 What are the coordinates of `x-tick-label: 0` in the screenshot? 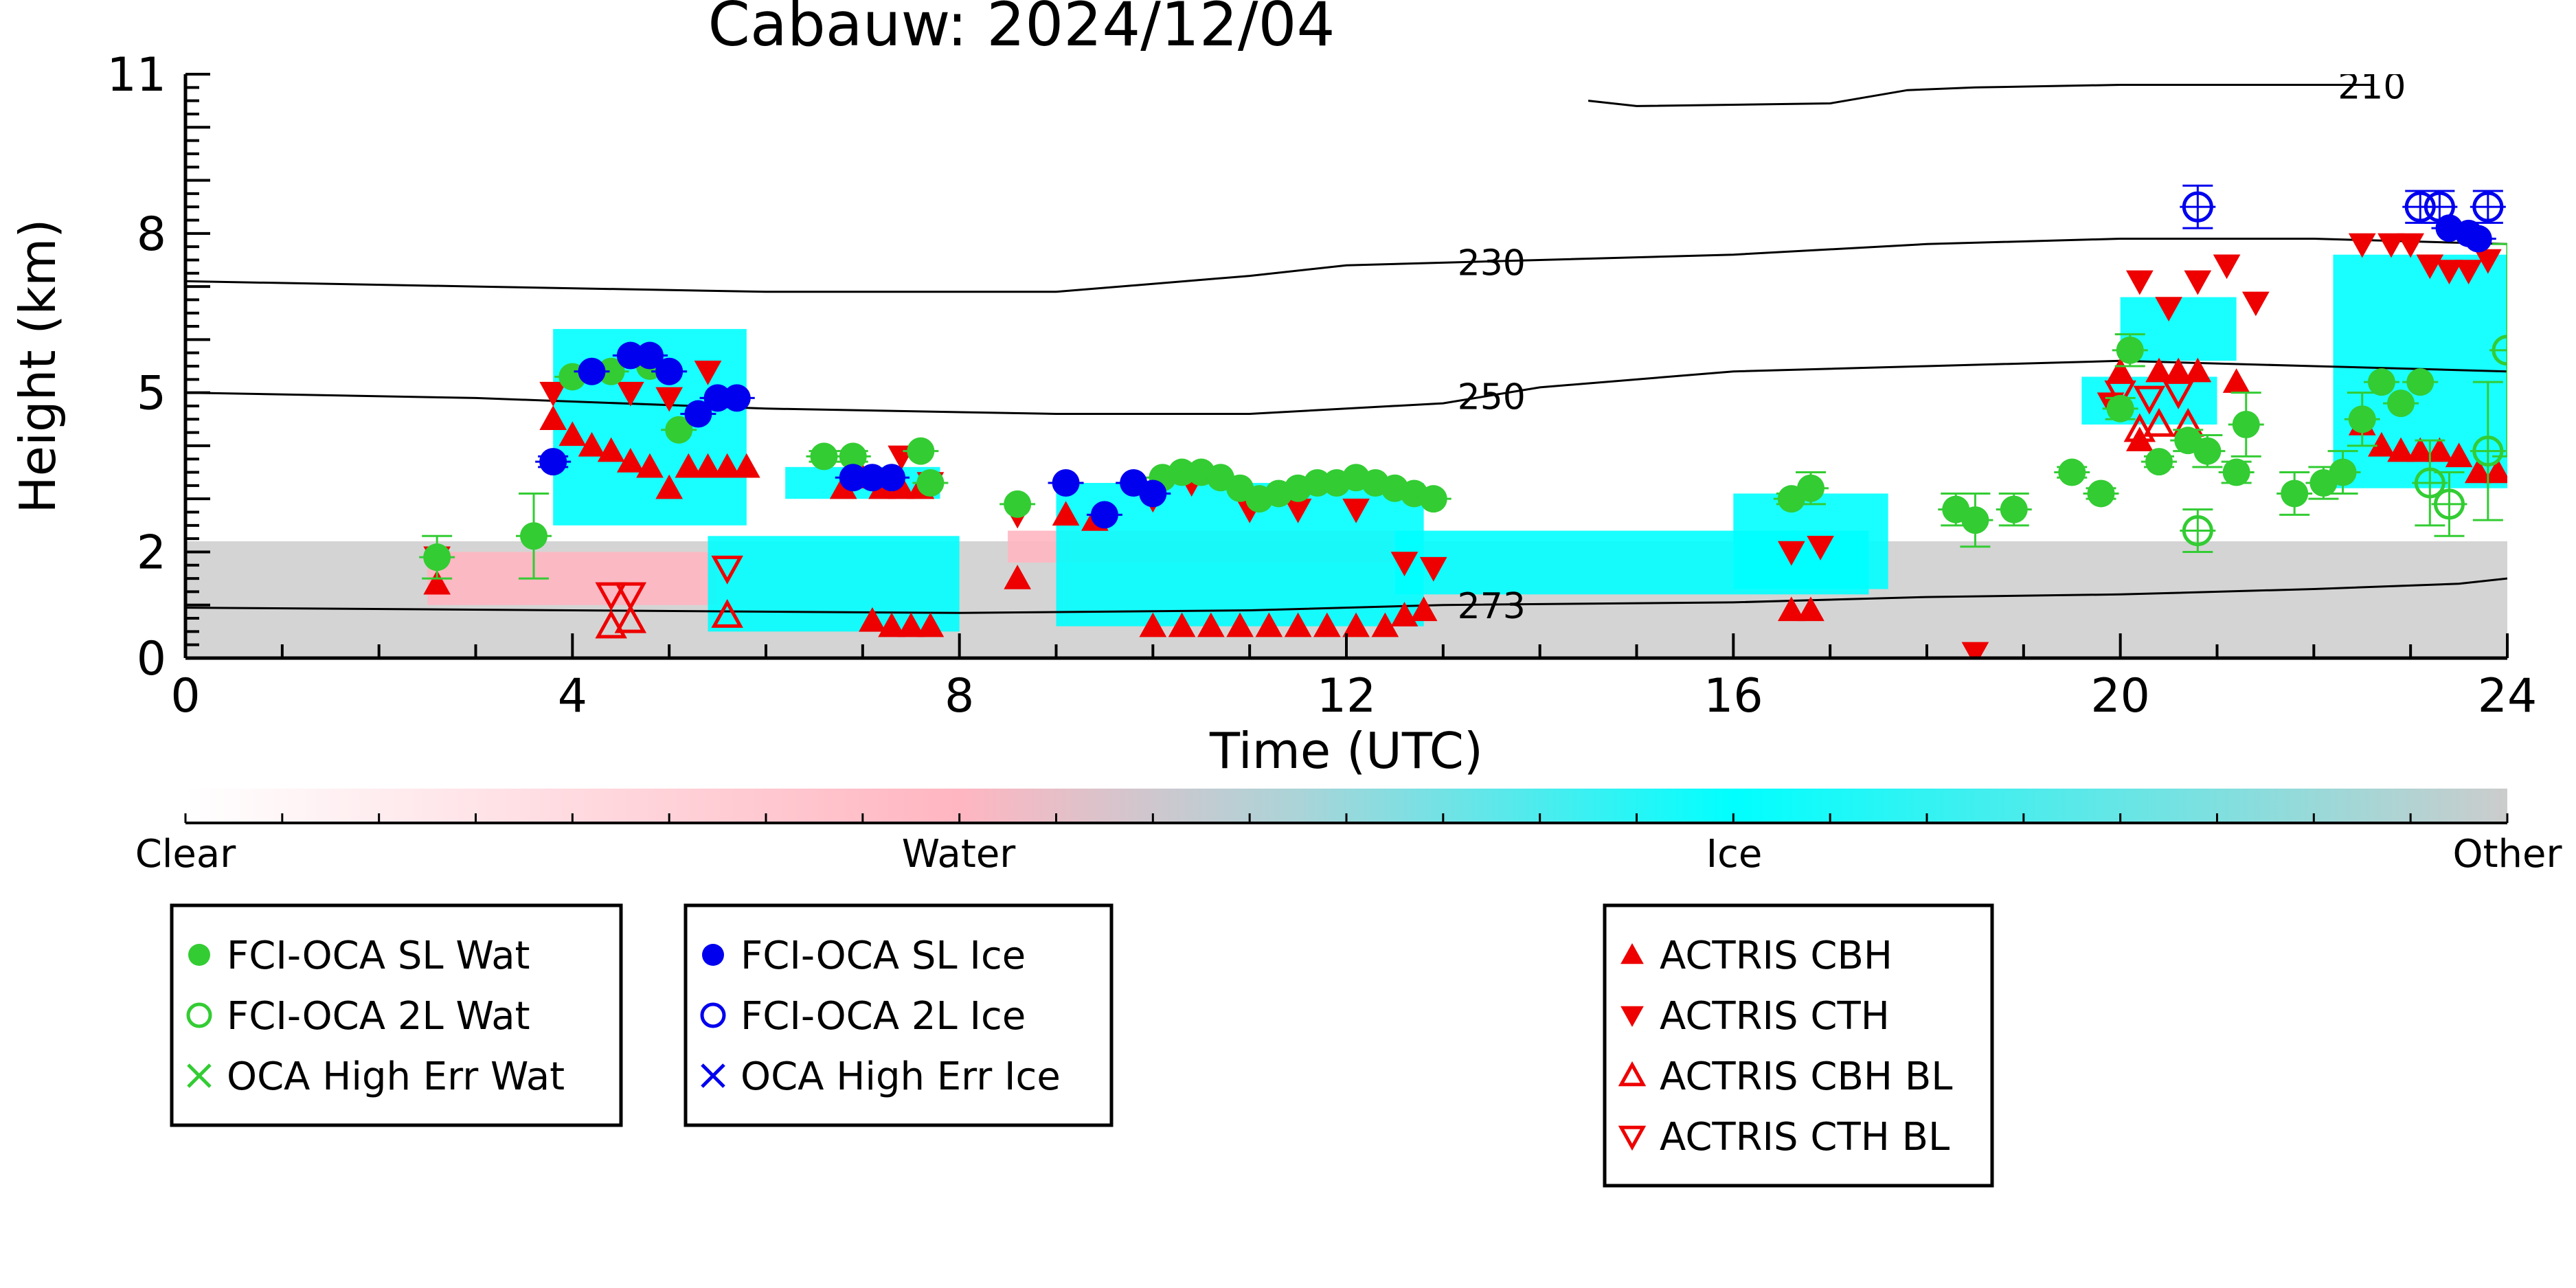 It's located at (185, 696).